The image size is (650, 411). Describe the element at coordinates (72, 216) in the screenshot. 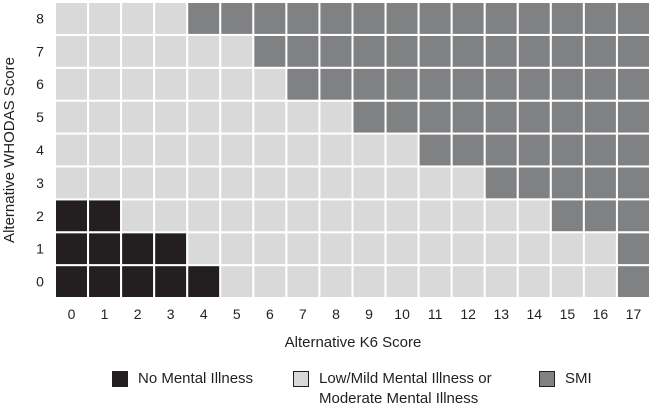

I see `cell-k6-0-whodas-2-none` at that location.